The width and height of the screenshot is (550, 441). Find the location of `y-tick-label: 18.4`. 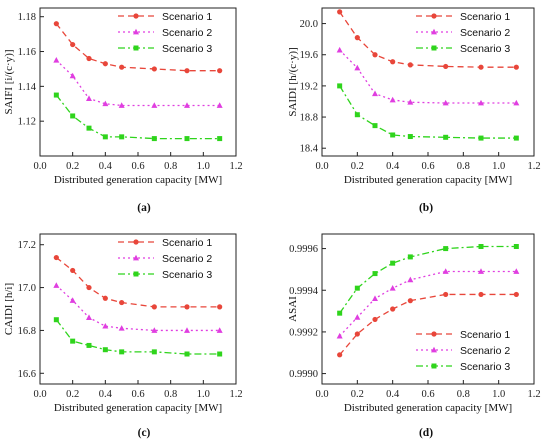

y-tick-label: 18.4 is located at coordinates (309, 149).